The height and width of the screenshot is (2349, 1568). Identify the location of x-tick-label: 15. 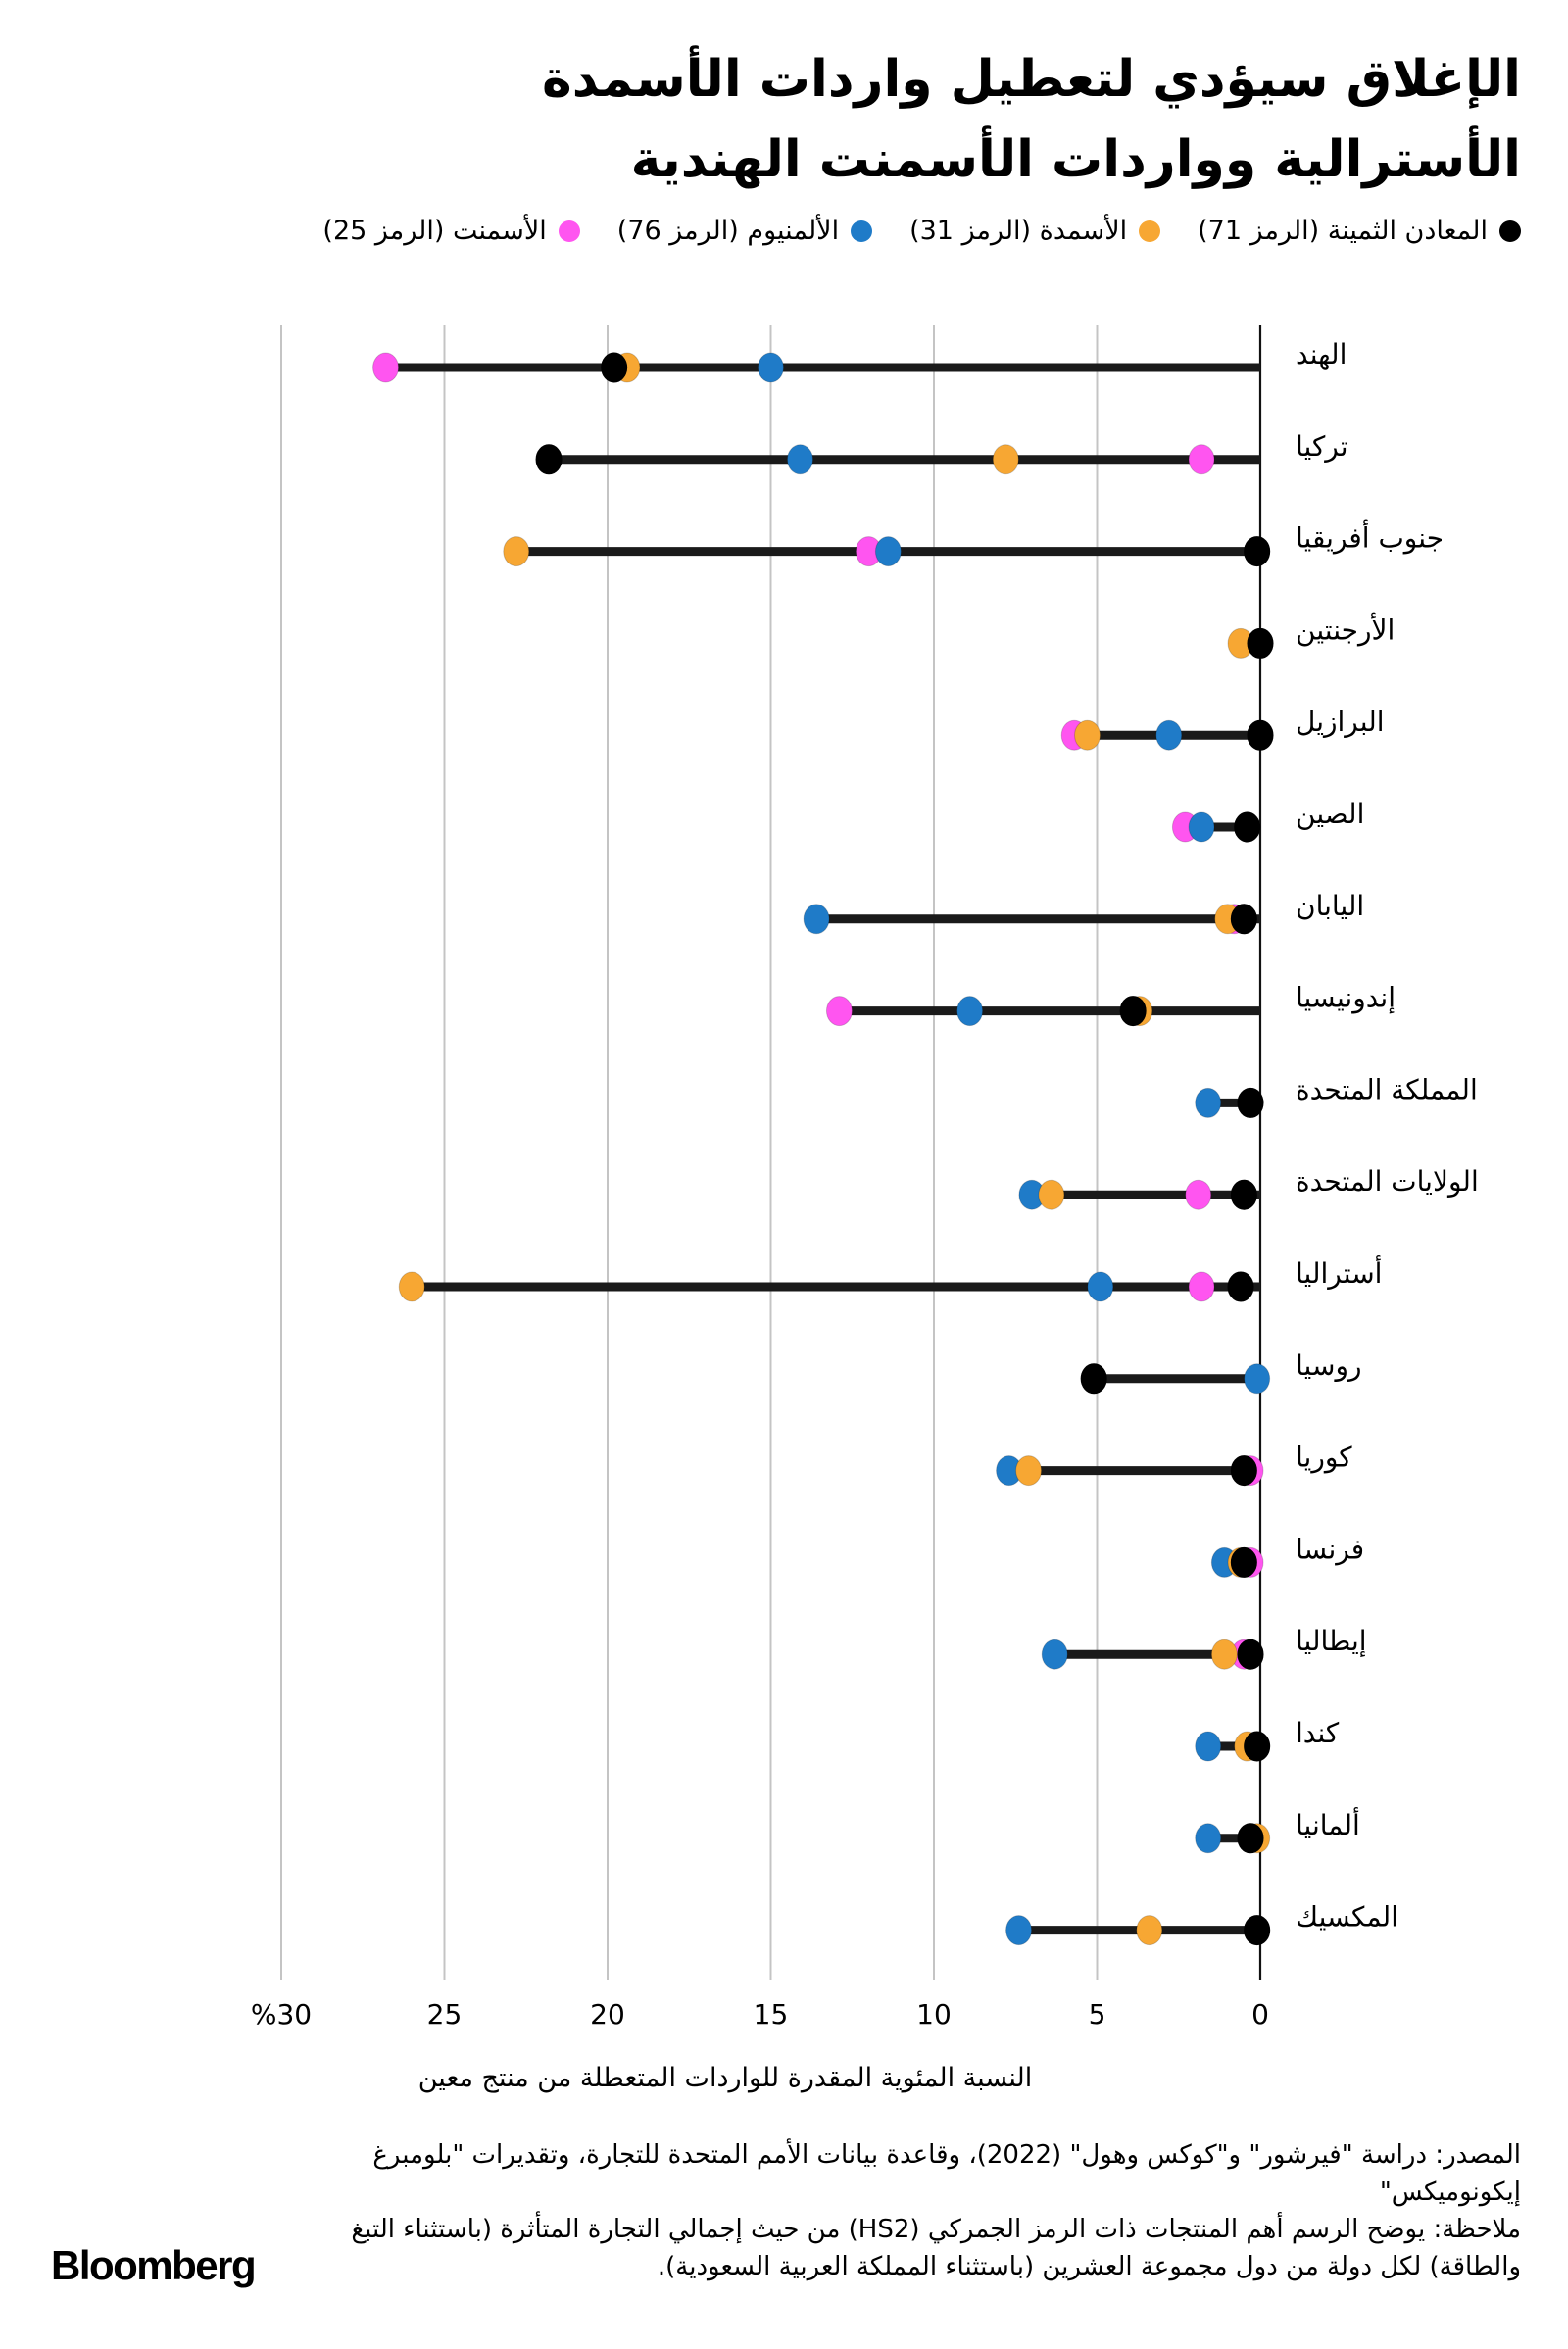
(771, 2015).